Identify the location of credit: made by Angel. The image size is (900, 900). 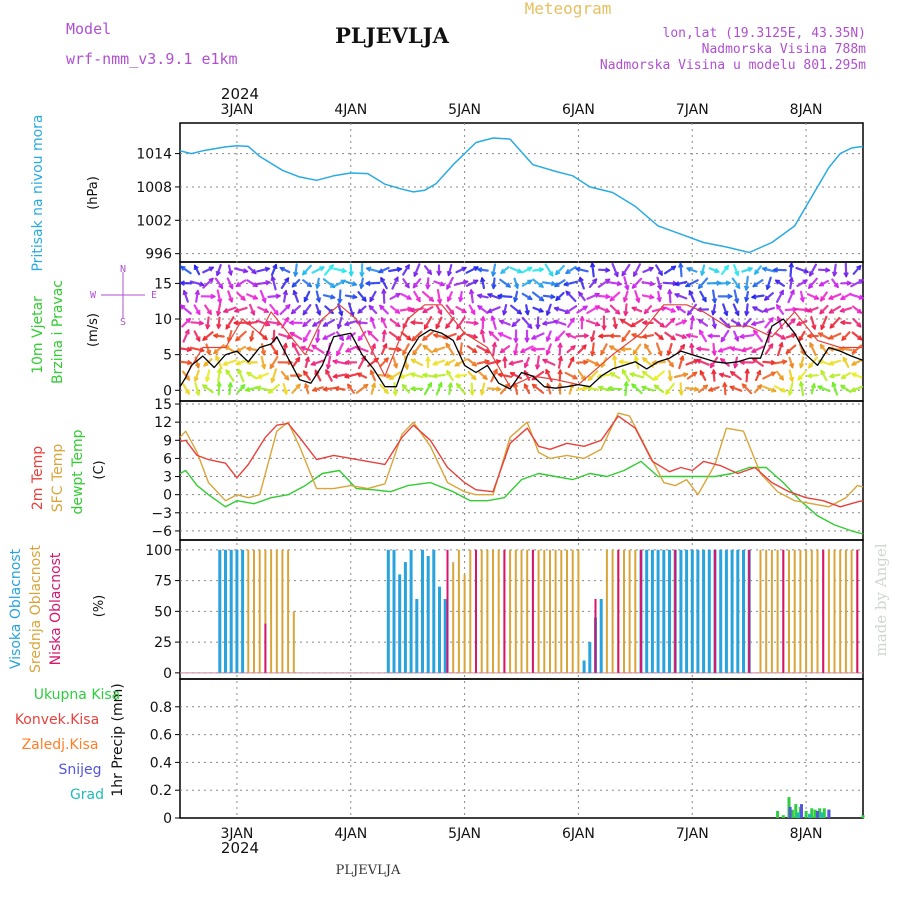
(881, 599).